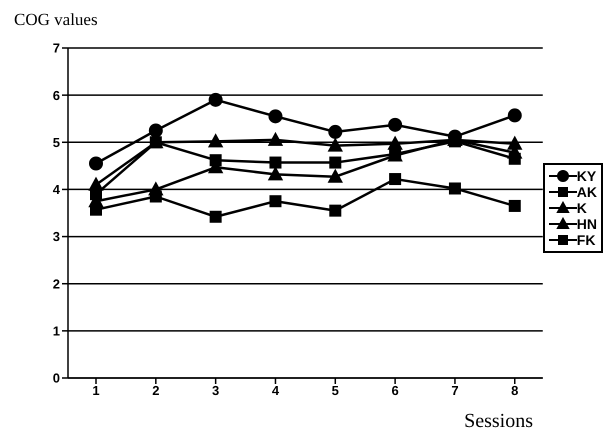  What do you see at coordinates (156, 390) in the screenshot?
I see `x-tick-label: 2` at bounding box center [156, 390].